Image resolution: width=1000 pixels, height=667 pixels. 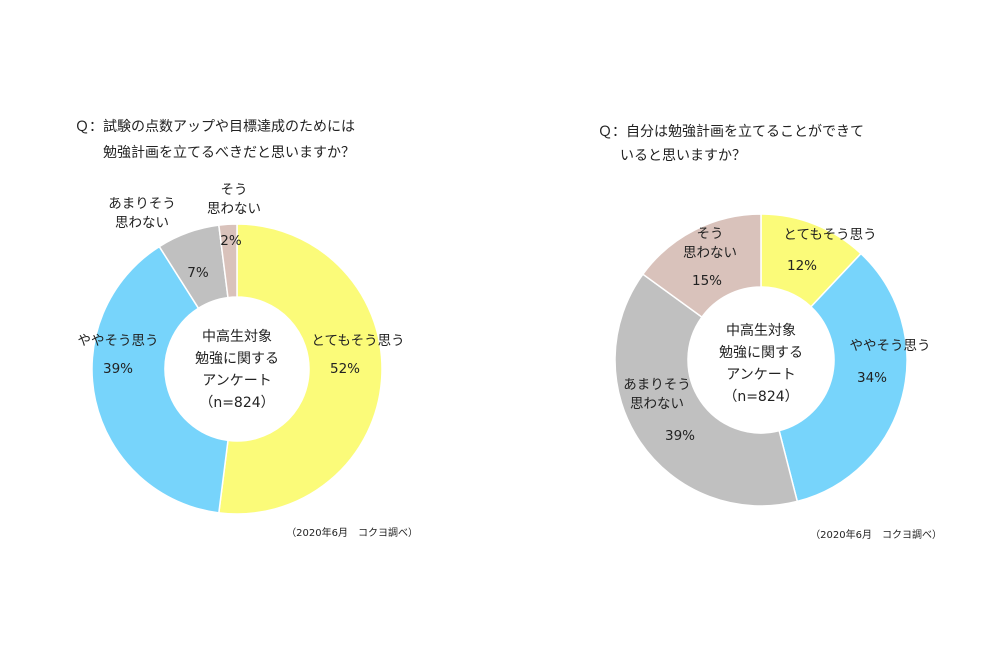 What do you see at coordinates (731, 132) in the screenshot?
I see `question-line: Ｑ：自分は勉強計画を立てることができて` at bounding box center [731, 132].